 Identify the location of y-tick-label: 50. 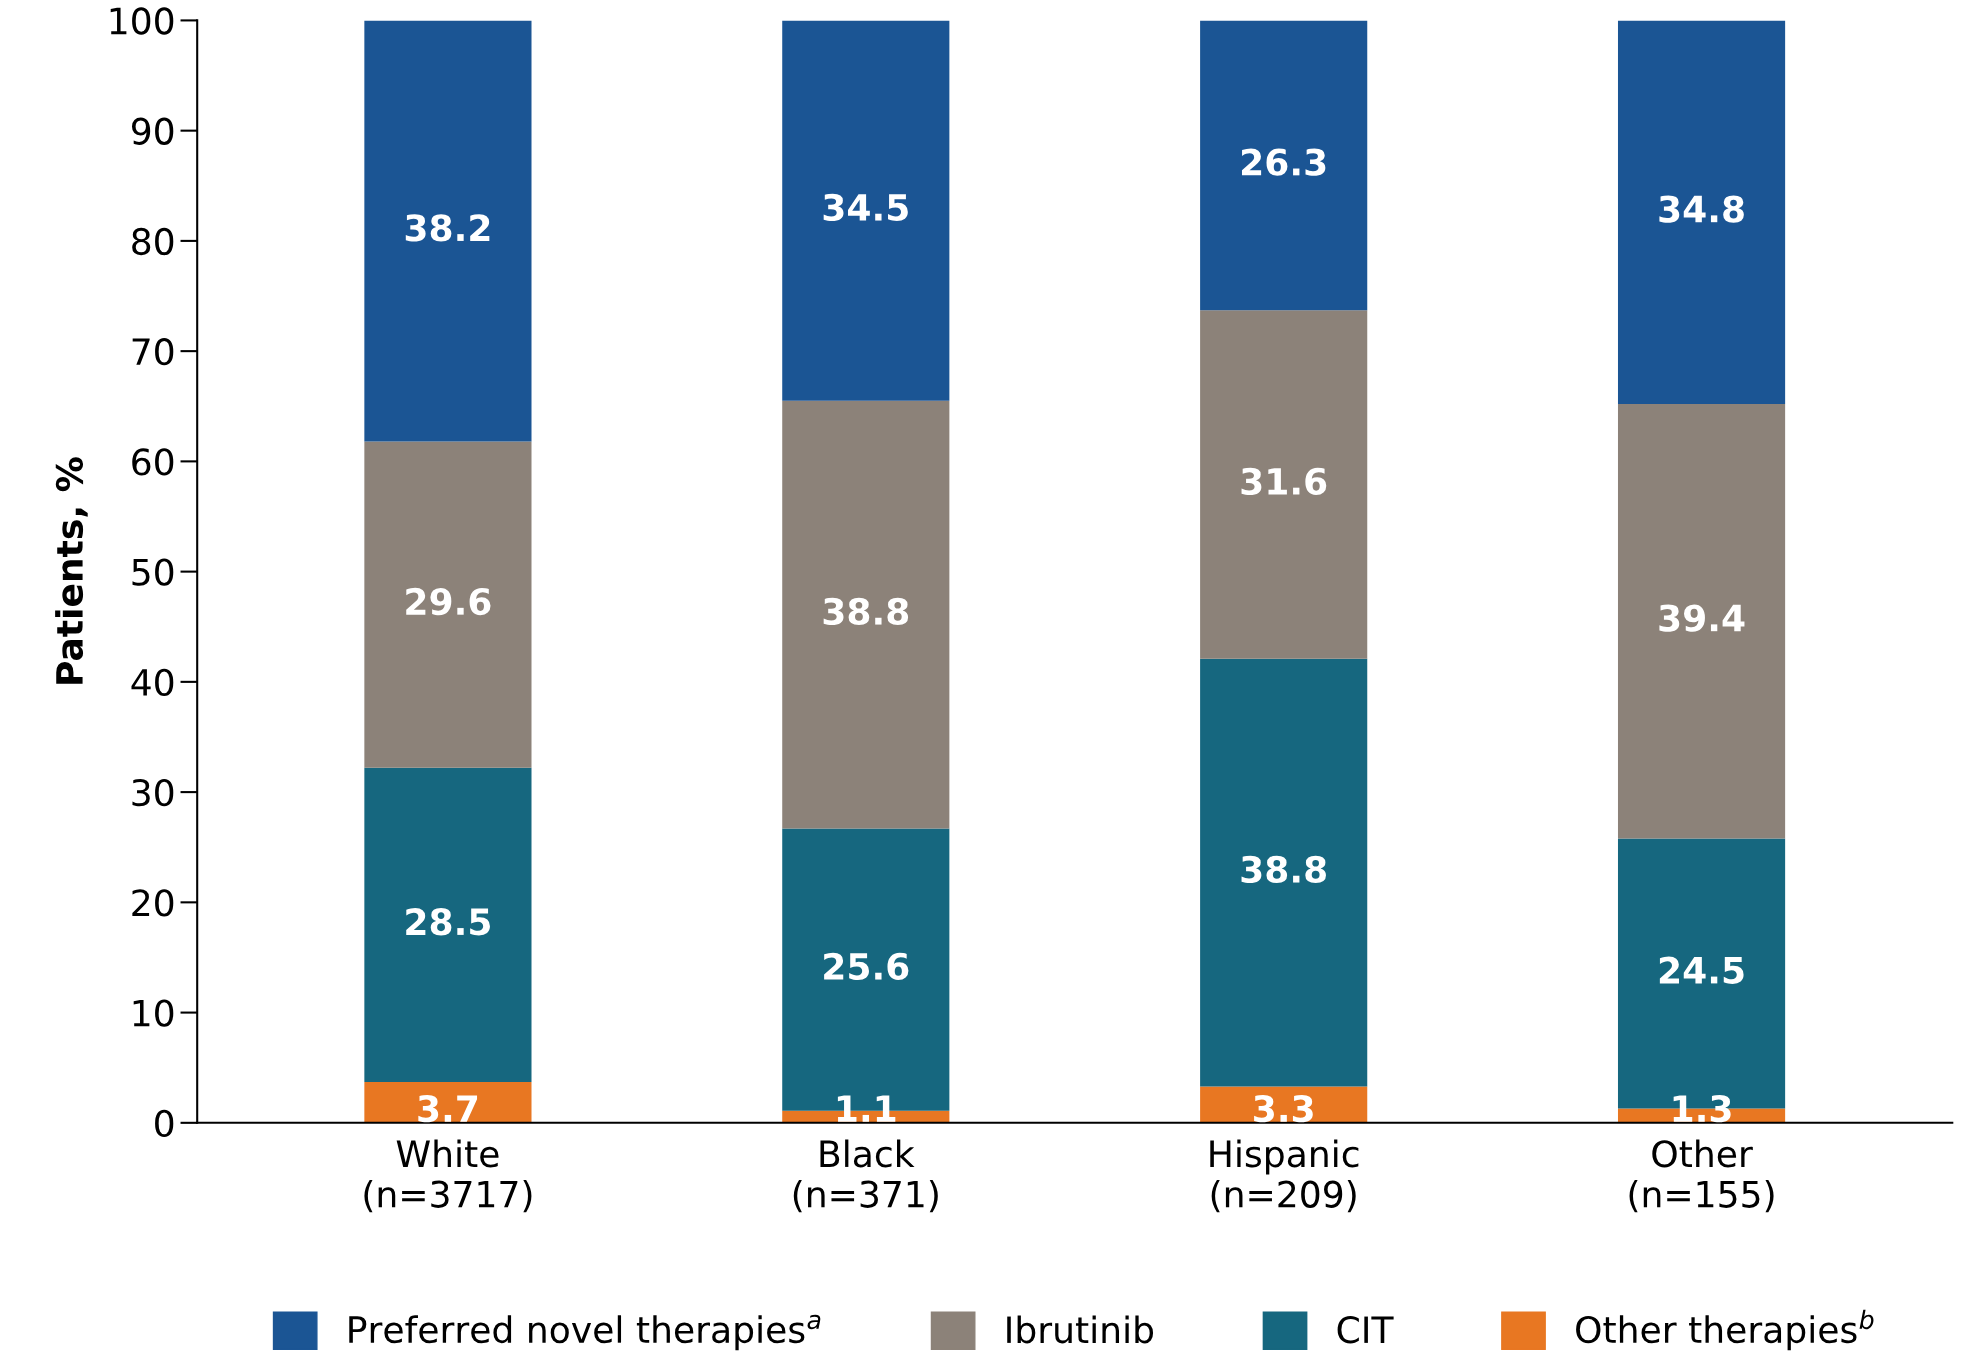
(153, 572).